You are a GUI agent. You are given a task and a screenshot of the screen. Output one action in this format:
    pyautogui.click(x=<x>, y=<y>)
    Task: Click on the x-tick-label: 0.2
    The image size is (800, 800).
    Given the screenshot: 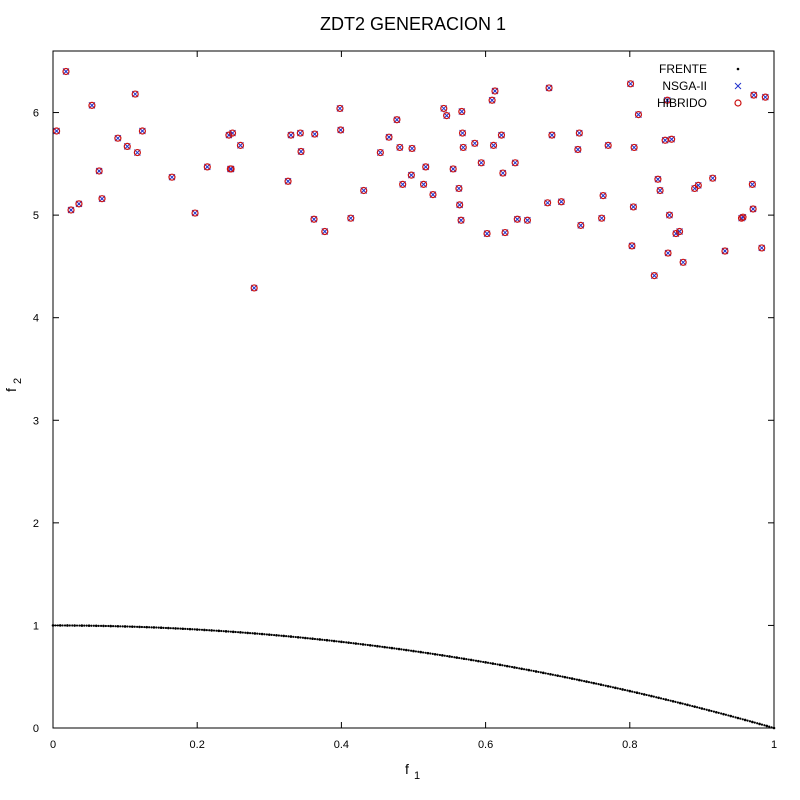 What is the action you would take?
    pyautogui.click(x=197, y=745)
    